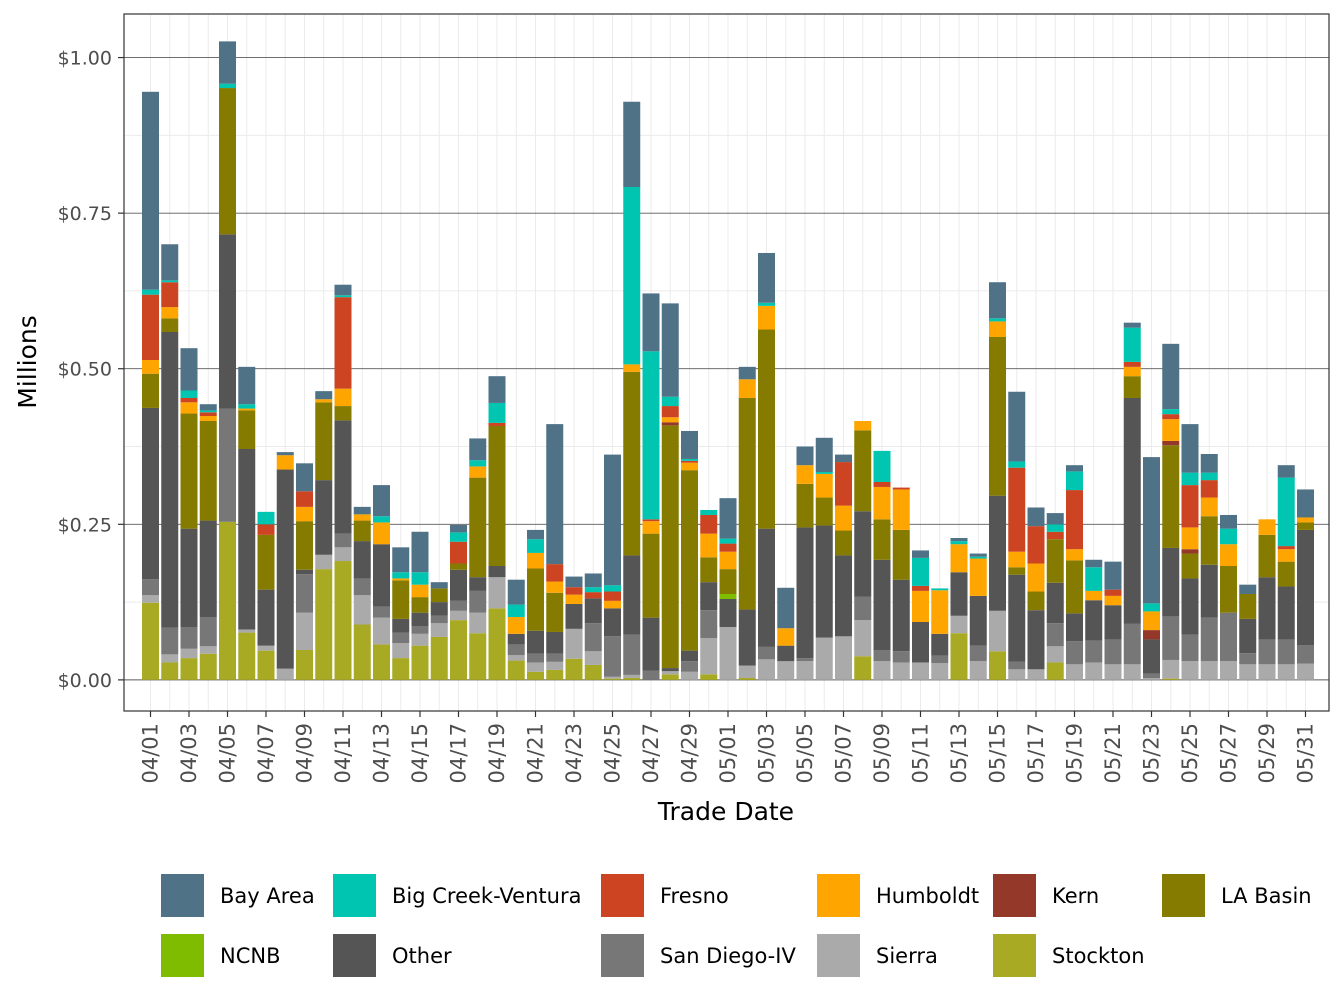 The height and width of the screenshot is (1008, 1344). I want to click on x-tick-label: 05/21, so click(1113, 753).